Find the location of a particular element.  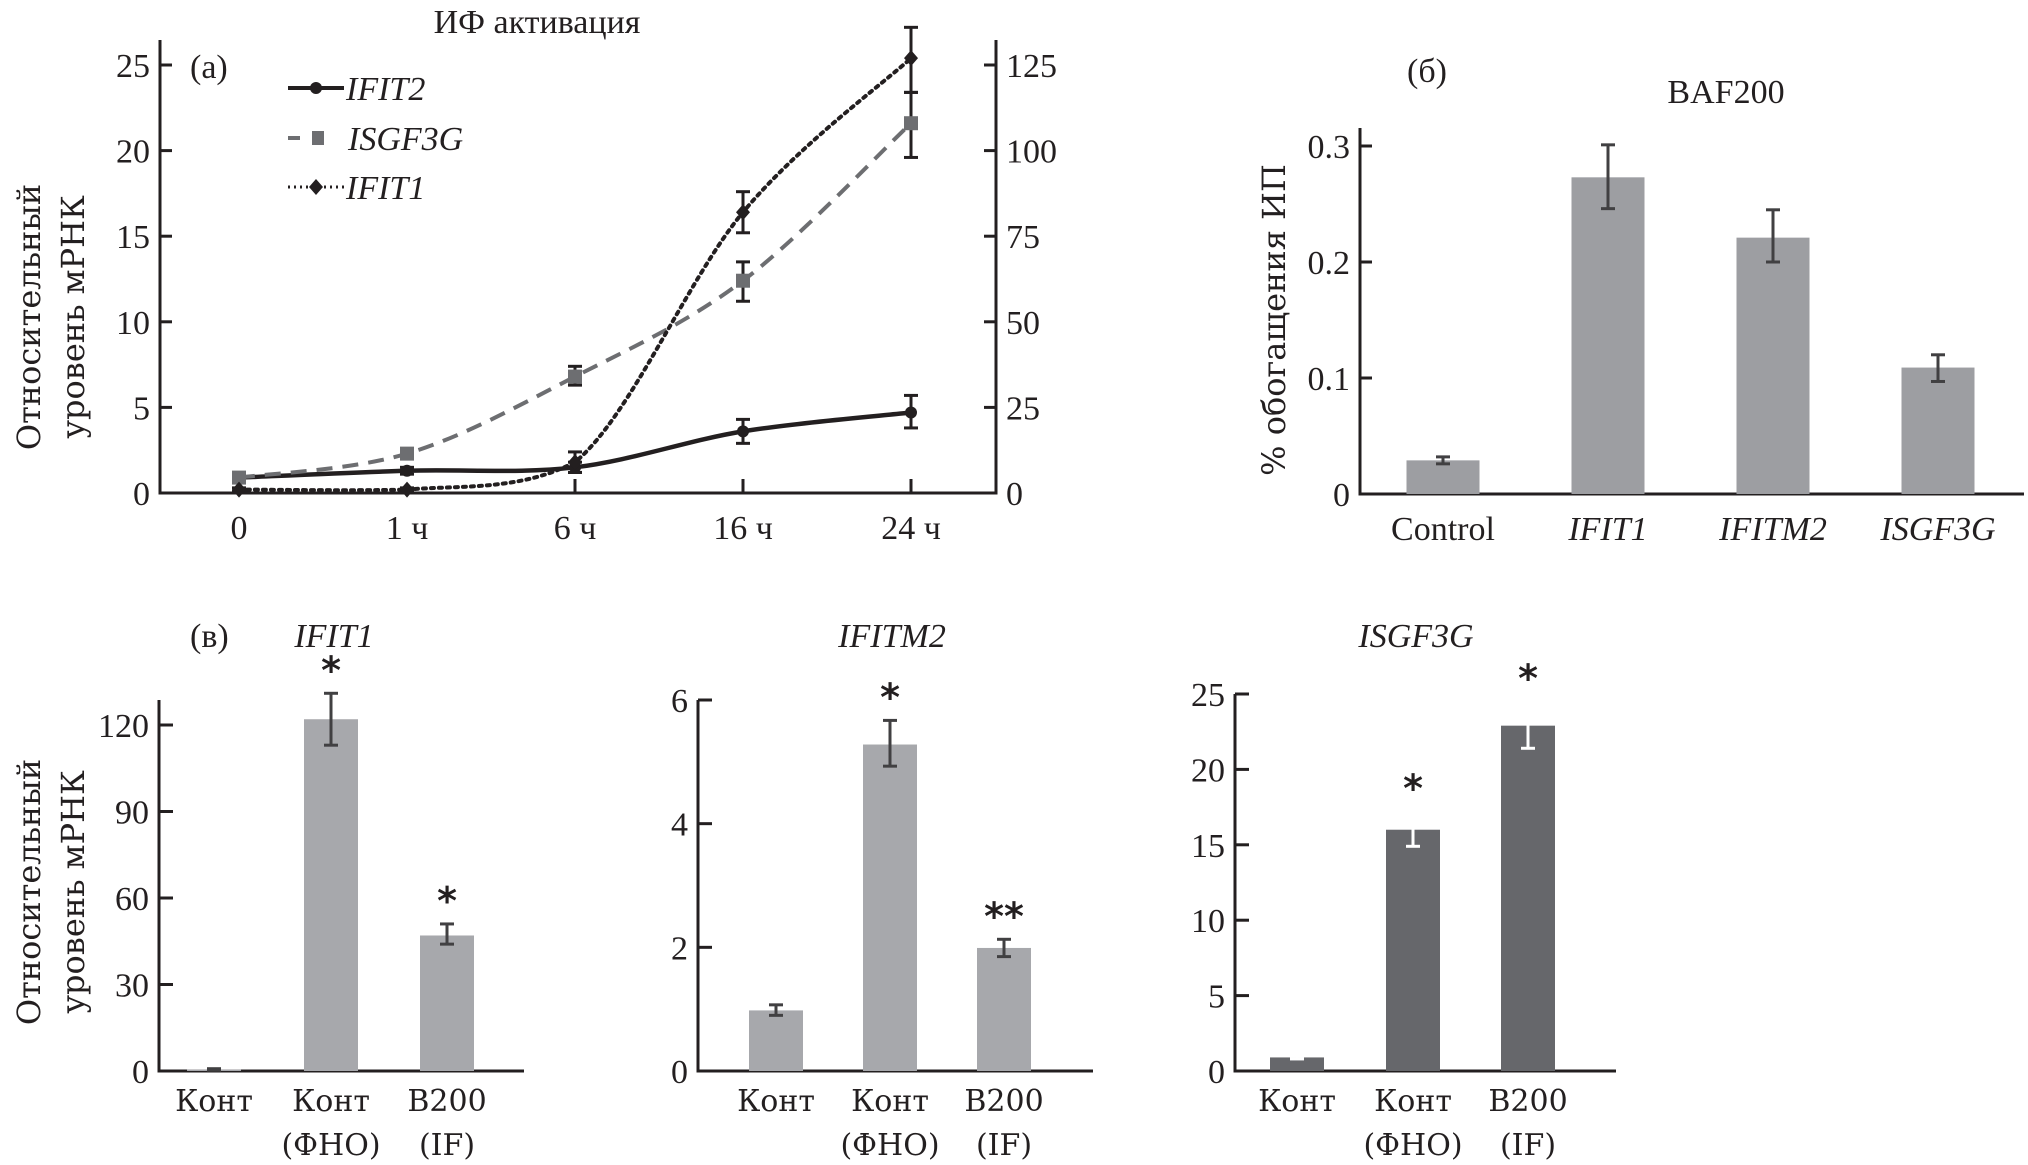

panel-c3-bar-chart: 0 5 10 15 20 25 Конт * Конт (ФНО) * B200 (IF) is located at coordinates (1403, 910).